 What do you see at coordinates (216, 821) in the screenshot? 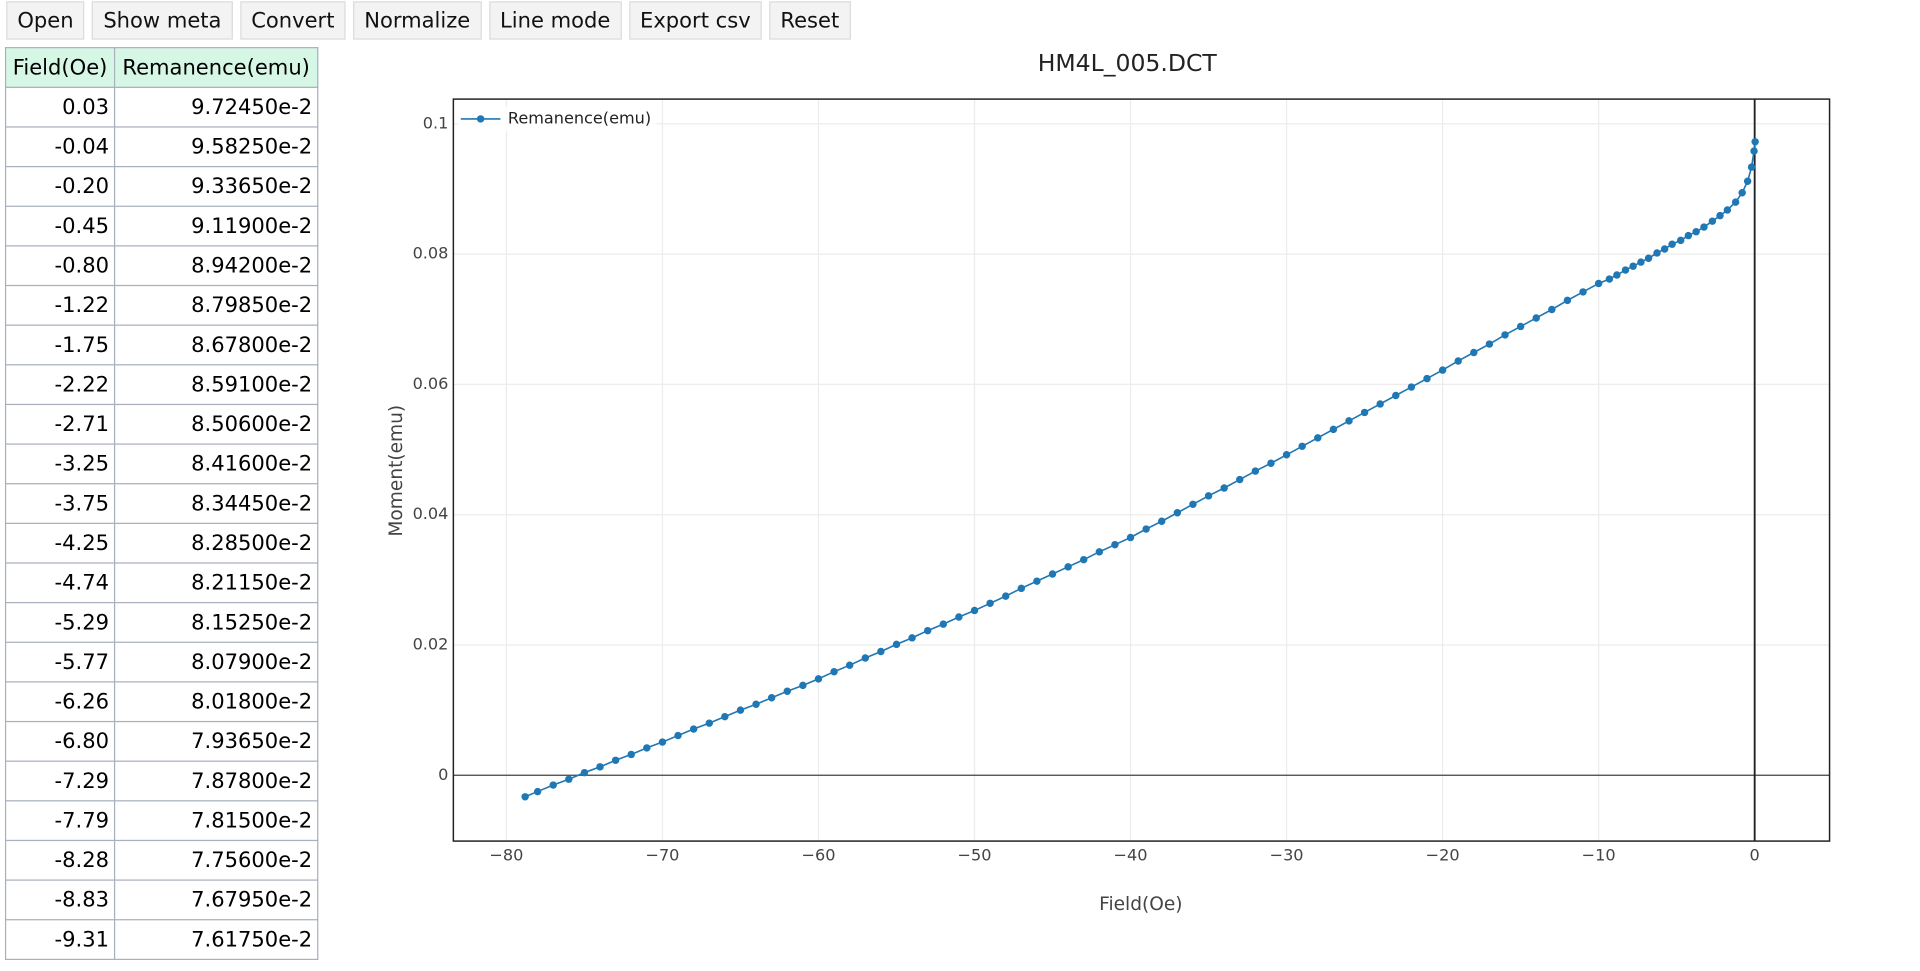
I see `table-cell: 7.81500e-2` at bounding box center [216, 821].